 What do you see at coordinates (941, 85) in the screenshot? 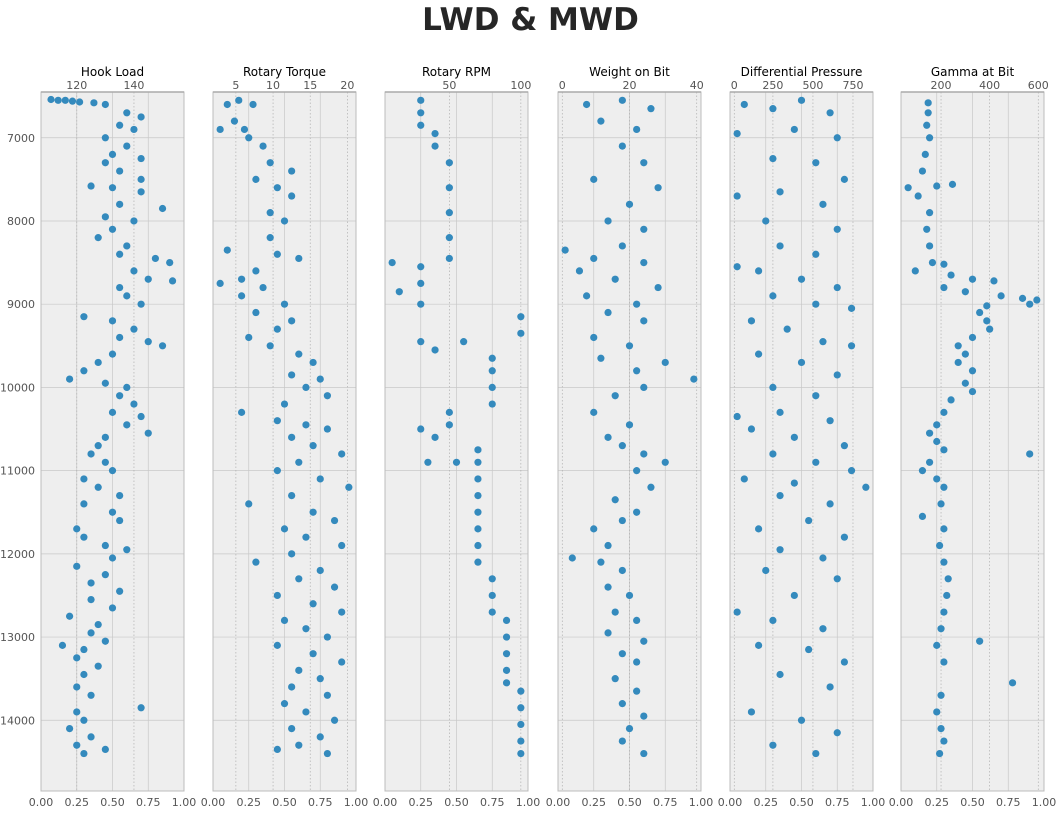
I see `top-tick-label: 200` at bounding box center [941, 85].